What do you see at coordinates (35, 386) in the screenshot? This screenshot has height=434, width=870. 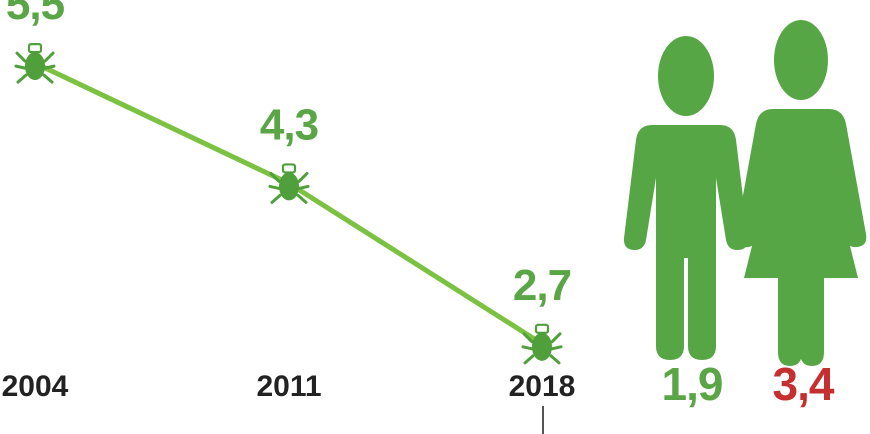 I see `x-tick-label: 2004` at bounding box center [35, 386].